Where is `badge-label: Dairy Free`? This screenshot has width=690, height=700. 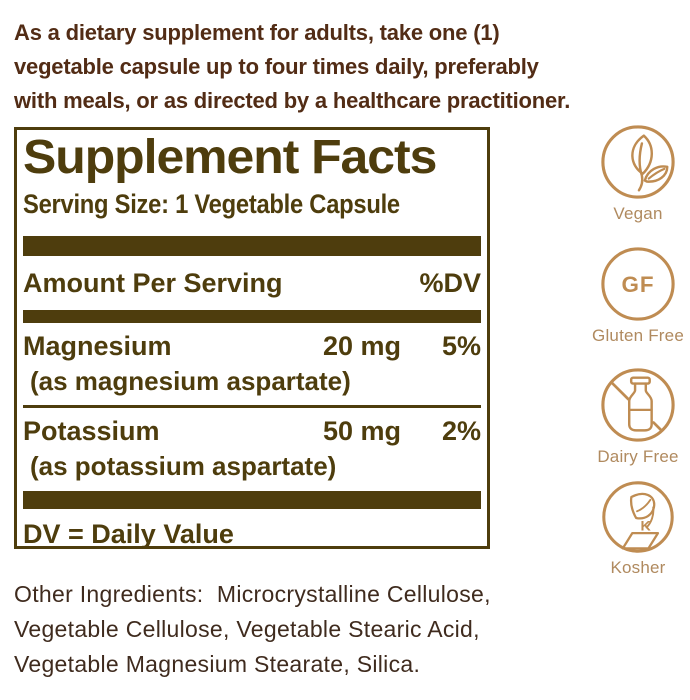 badge-label: Dairy Free is located at coordinates (638, 456).